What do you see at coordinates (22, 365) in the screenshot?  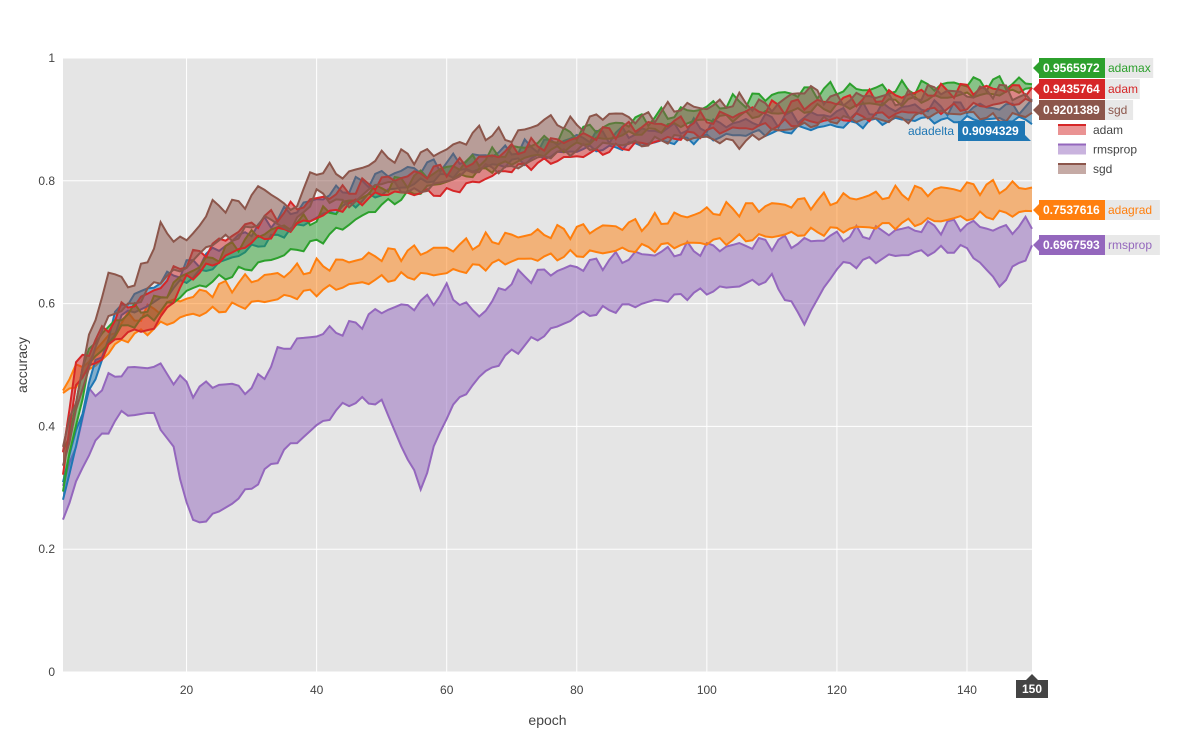 I see `y-axis-title: accuracy` at bounding box center [22, 365].